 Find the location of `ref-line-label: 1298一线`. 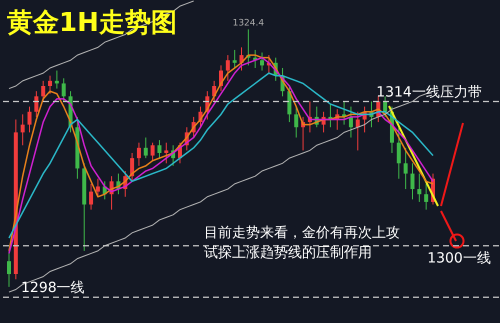

ref-line-label: 1298一线 is located at coordinates (53, 288).